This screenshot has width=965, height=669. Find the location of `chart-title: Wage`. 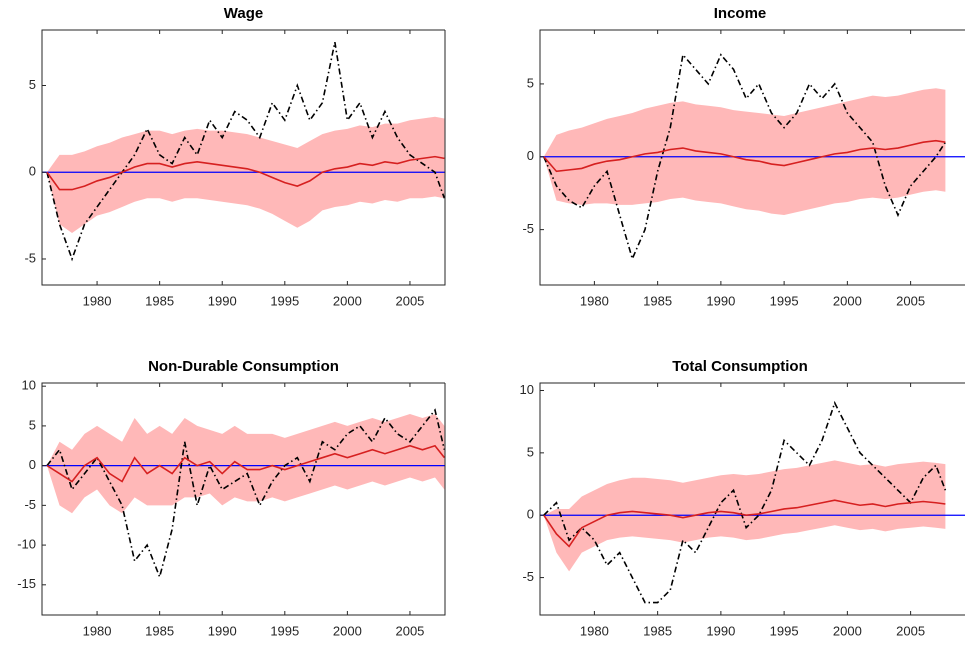

chart-title: Wage is located at coordinates (243, 13).